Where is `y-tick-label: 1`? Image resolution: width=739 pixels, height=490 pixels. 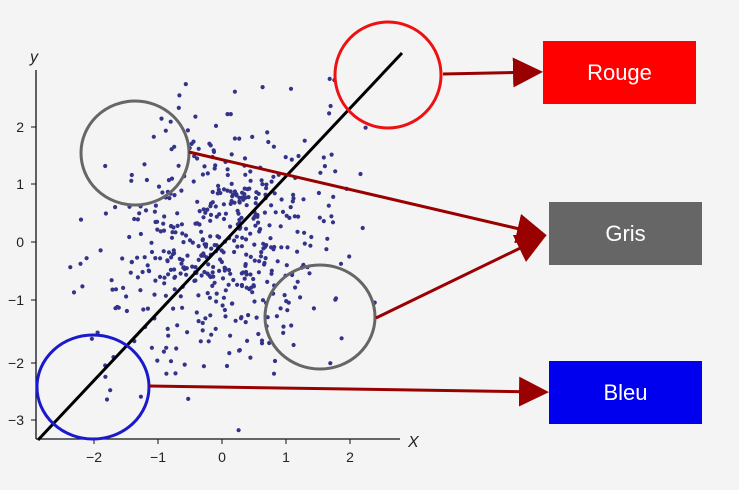 y-tick-label: 1 is located at coordinates (20, 184).